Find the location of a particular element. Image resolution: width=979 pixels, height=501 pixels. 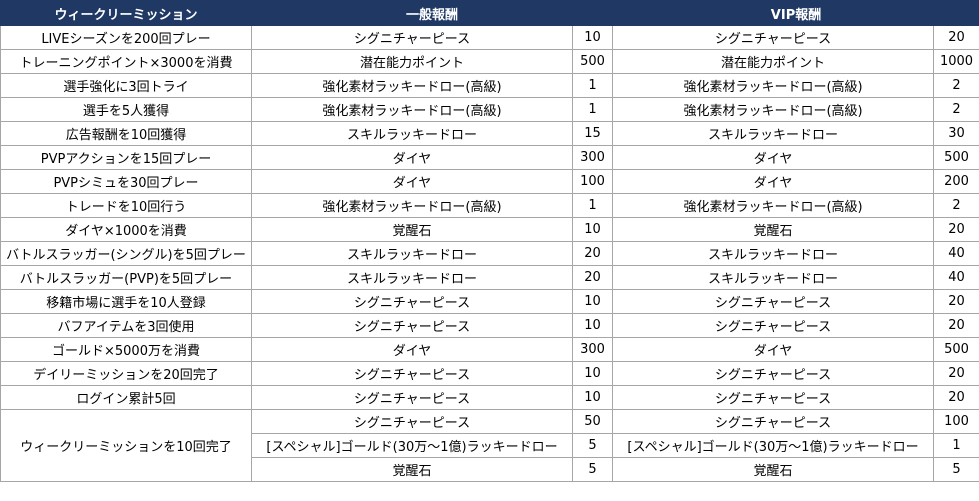

table-row: 選手を5人獲得 強化素材ラッキードロー(高級) 1 強化素材ラッキードロー(高級) 2 is located at coordinates (489, 109).